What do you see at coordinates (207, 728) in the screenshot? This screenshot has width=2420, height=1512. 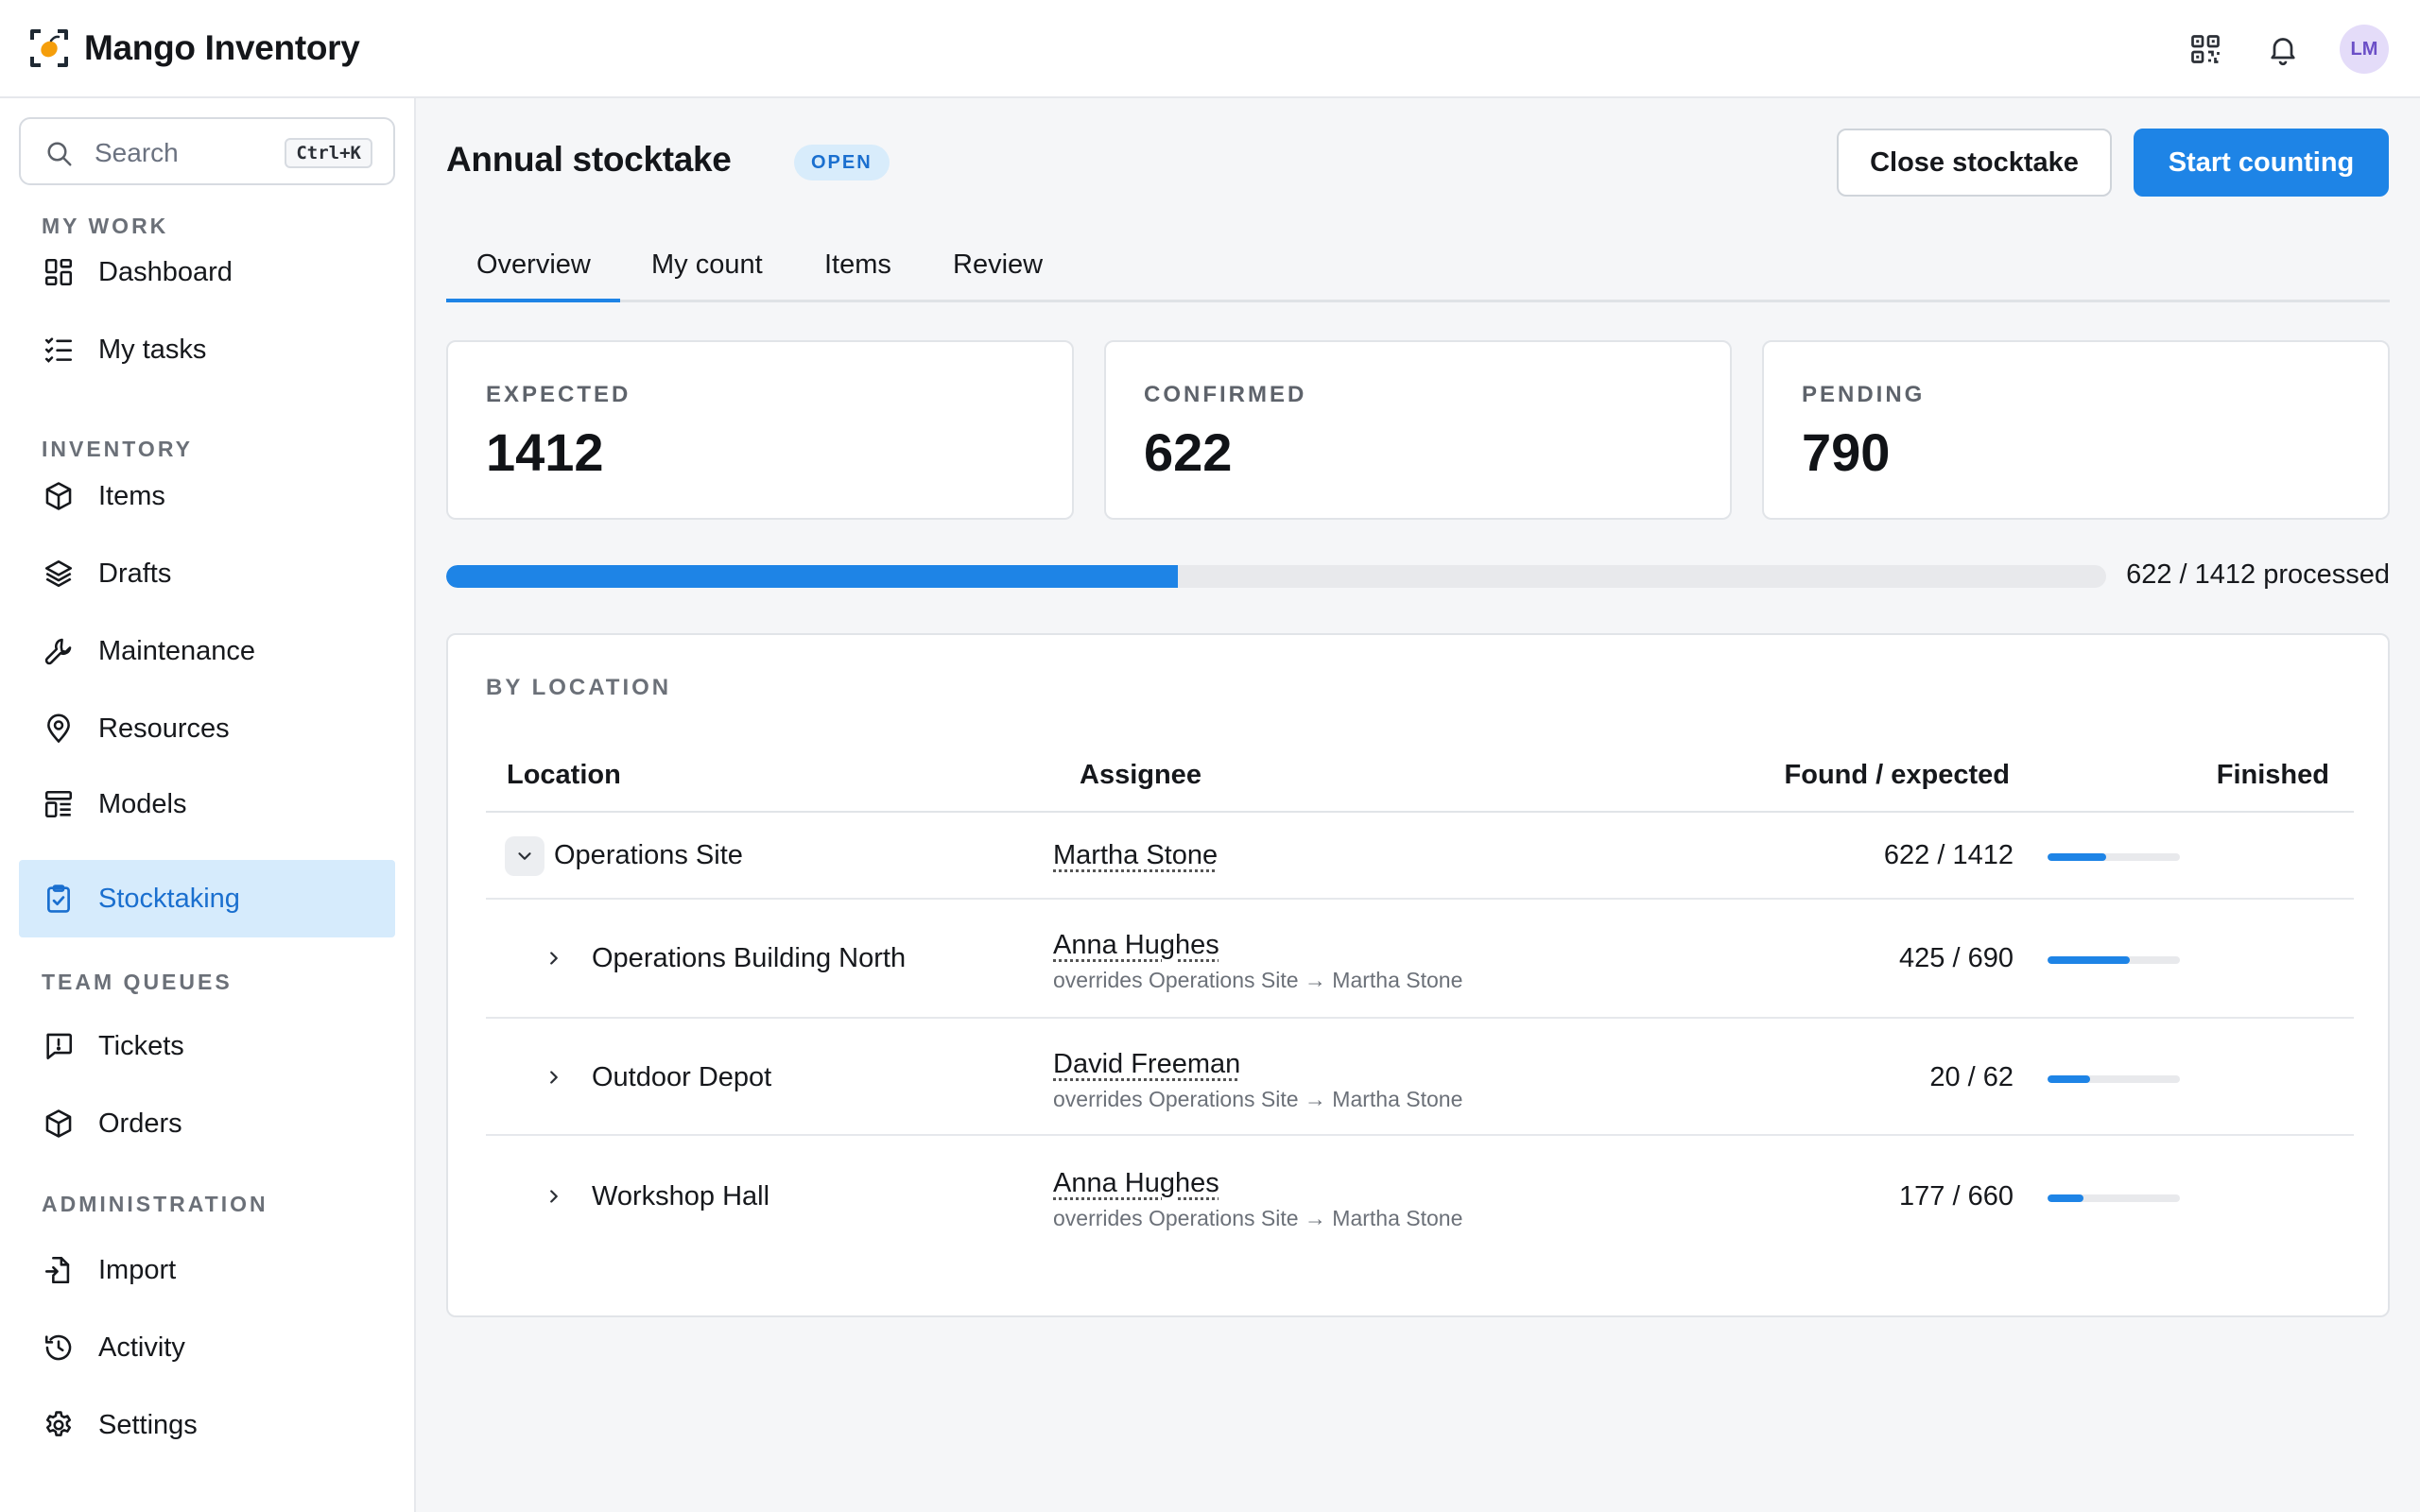 I see `sidebar-item-resources: Resources` at bounding box center [207, 728].